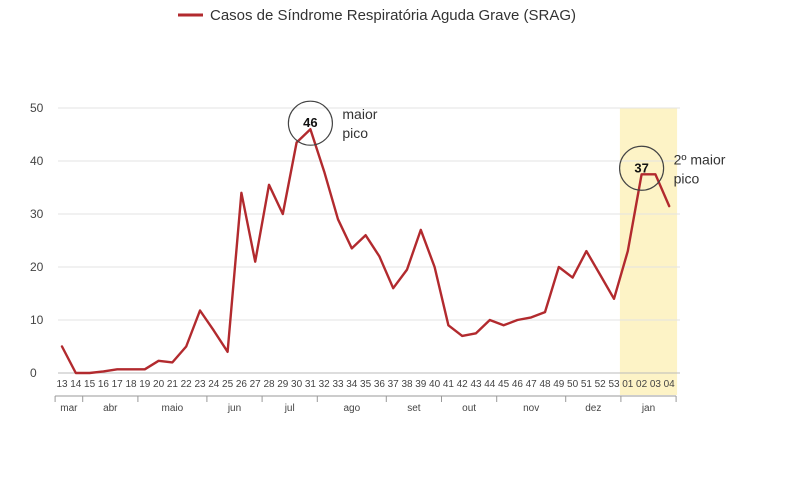 The height and width of the screenshot is (501, 800). What do you see at coordinates (518, 384) in the screenshot?
I see `x-tick-label: 46` at bounding box center [518, 384].